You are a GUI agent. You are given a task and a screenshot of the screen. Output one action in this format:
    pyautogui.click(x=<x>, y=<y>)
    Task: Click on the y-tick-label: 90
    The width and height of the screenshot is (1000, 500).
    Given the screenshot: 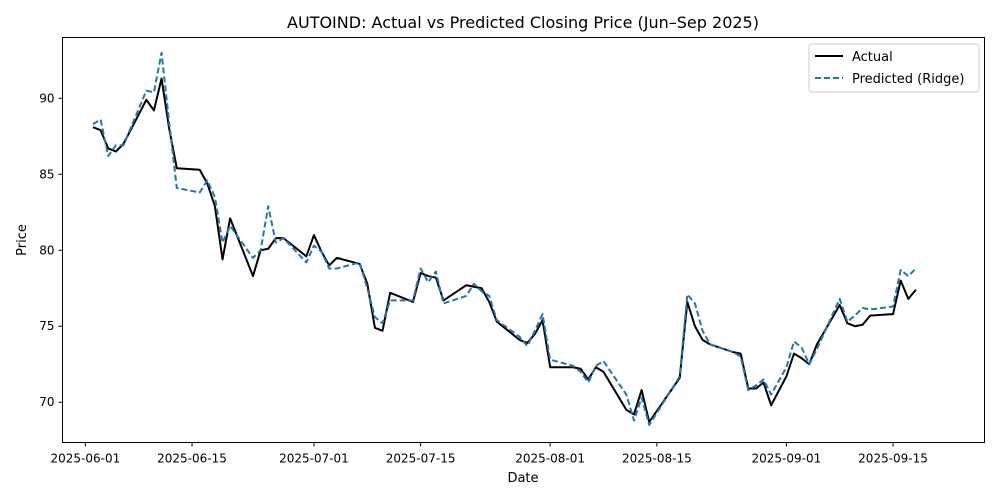 What is the action you would take?
    pyautogui.click(x=46, y=98)
    